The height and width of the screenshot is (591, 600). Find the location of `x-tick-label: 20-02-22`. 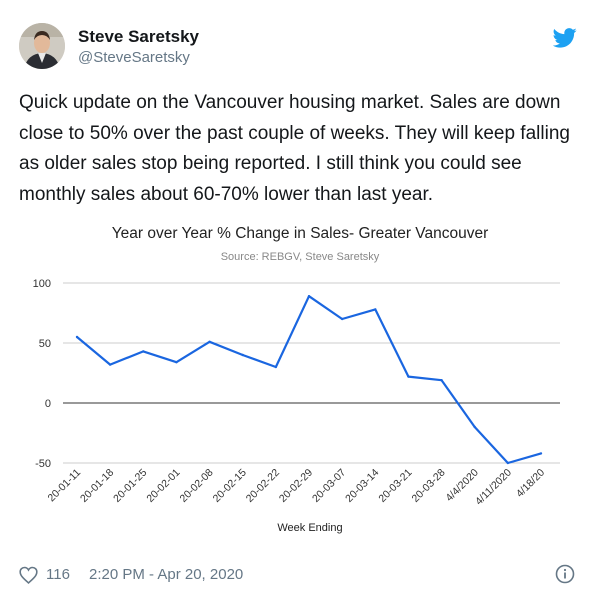

x-tick-label: 20-02-22 is located at coordinates (263, 486).